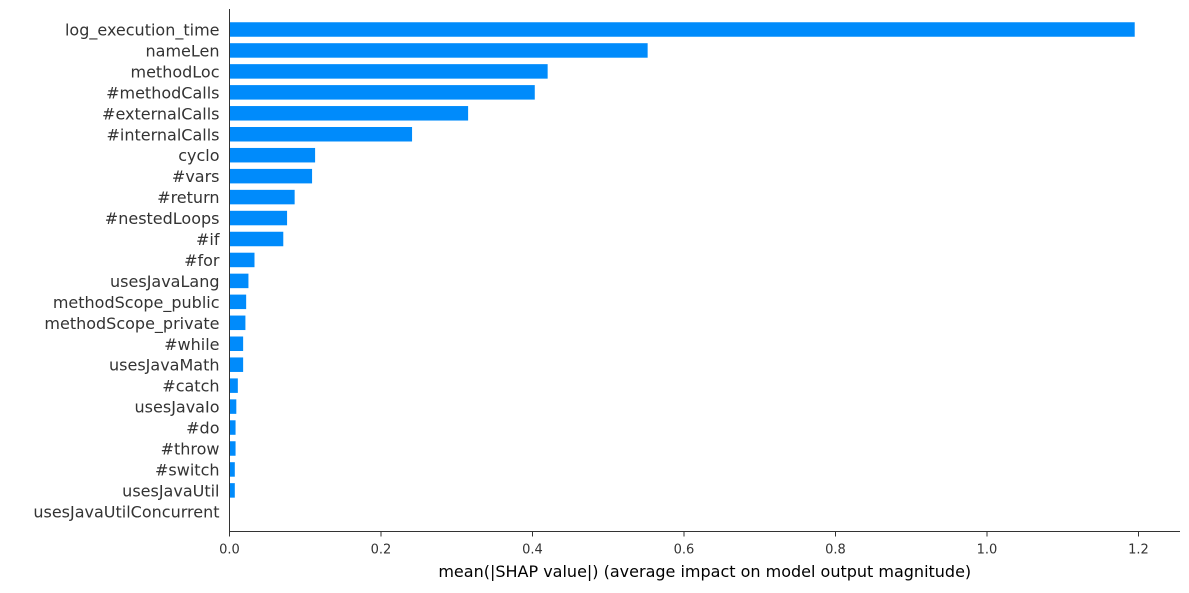 The width and height of the screenshot is (1189, 593). Describe the element at coordinates (162, 218) in the screenshot. I see `category-label-9: #nestedLoops` at that location.